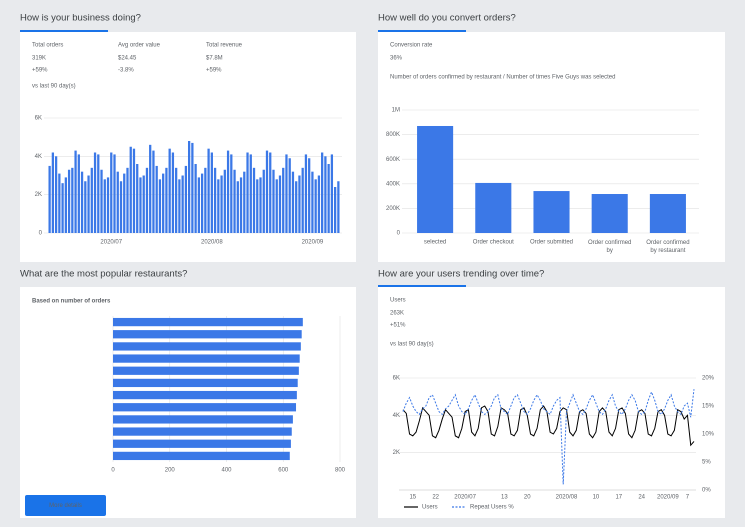 This screenshot has height=527, width=745. Describe the element at coordinates (127, 59) in the screenshot. I see `kpi-value: $24.45` at that location.